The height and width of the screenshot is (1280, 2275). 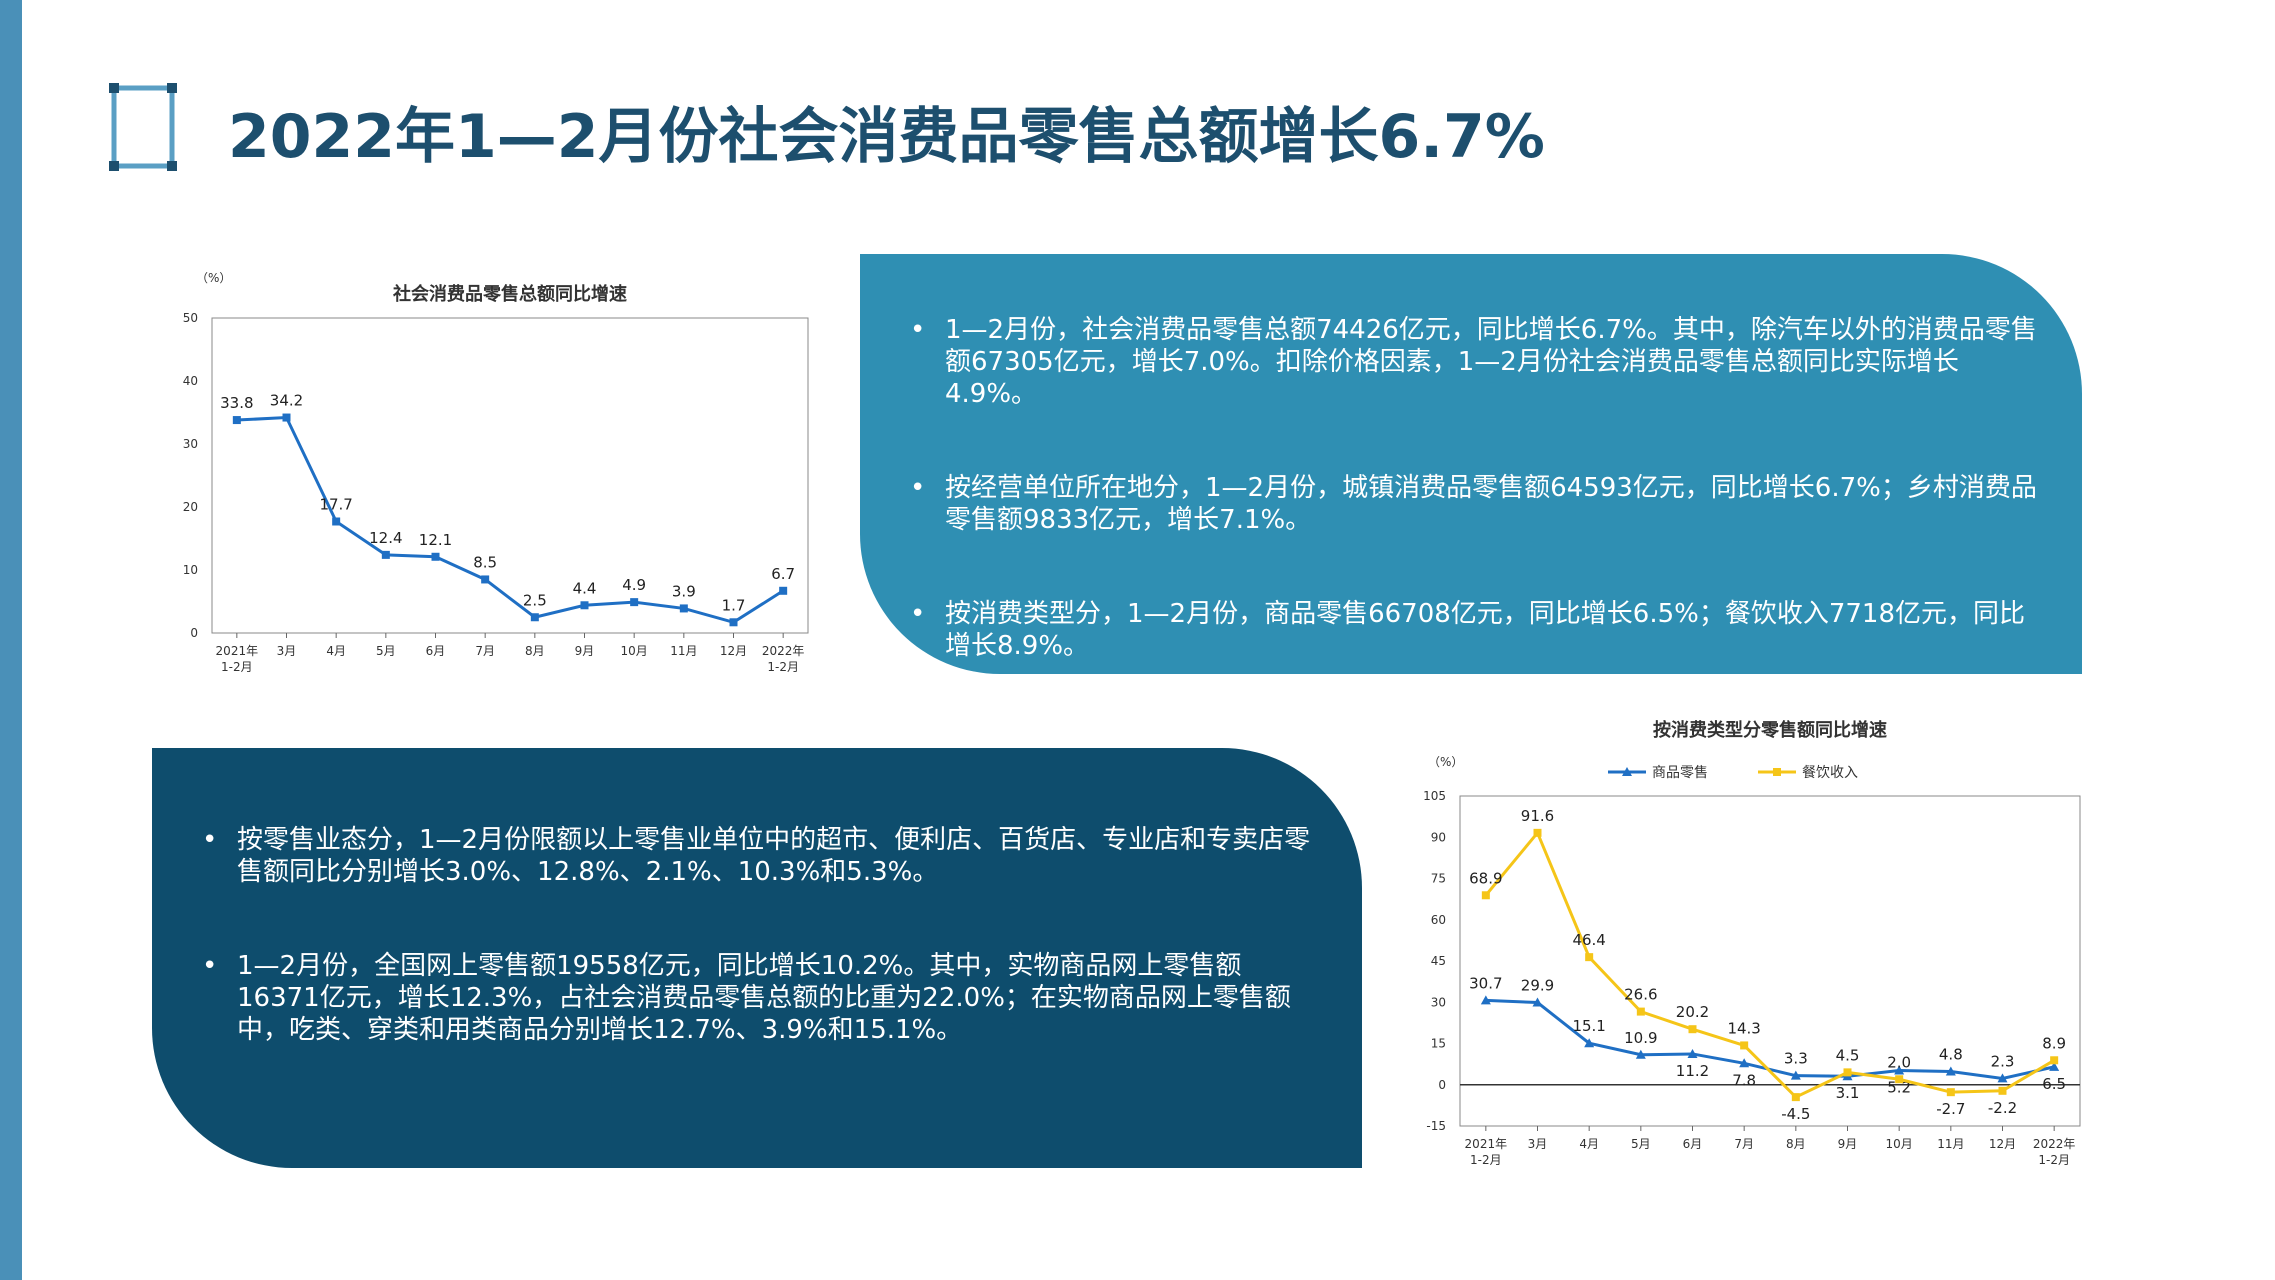 I want to click on data-label: 33.8, so click(x=236, y=403).